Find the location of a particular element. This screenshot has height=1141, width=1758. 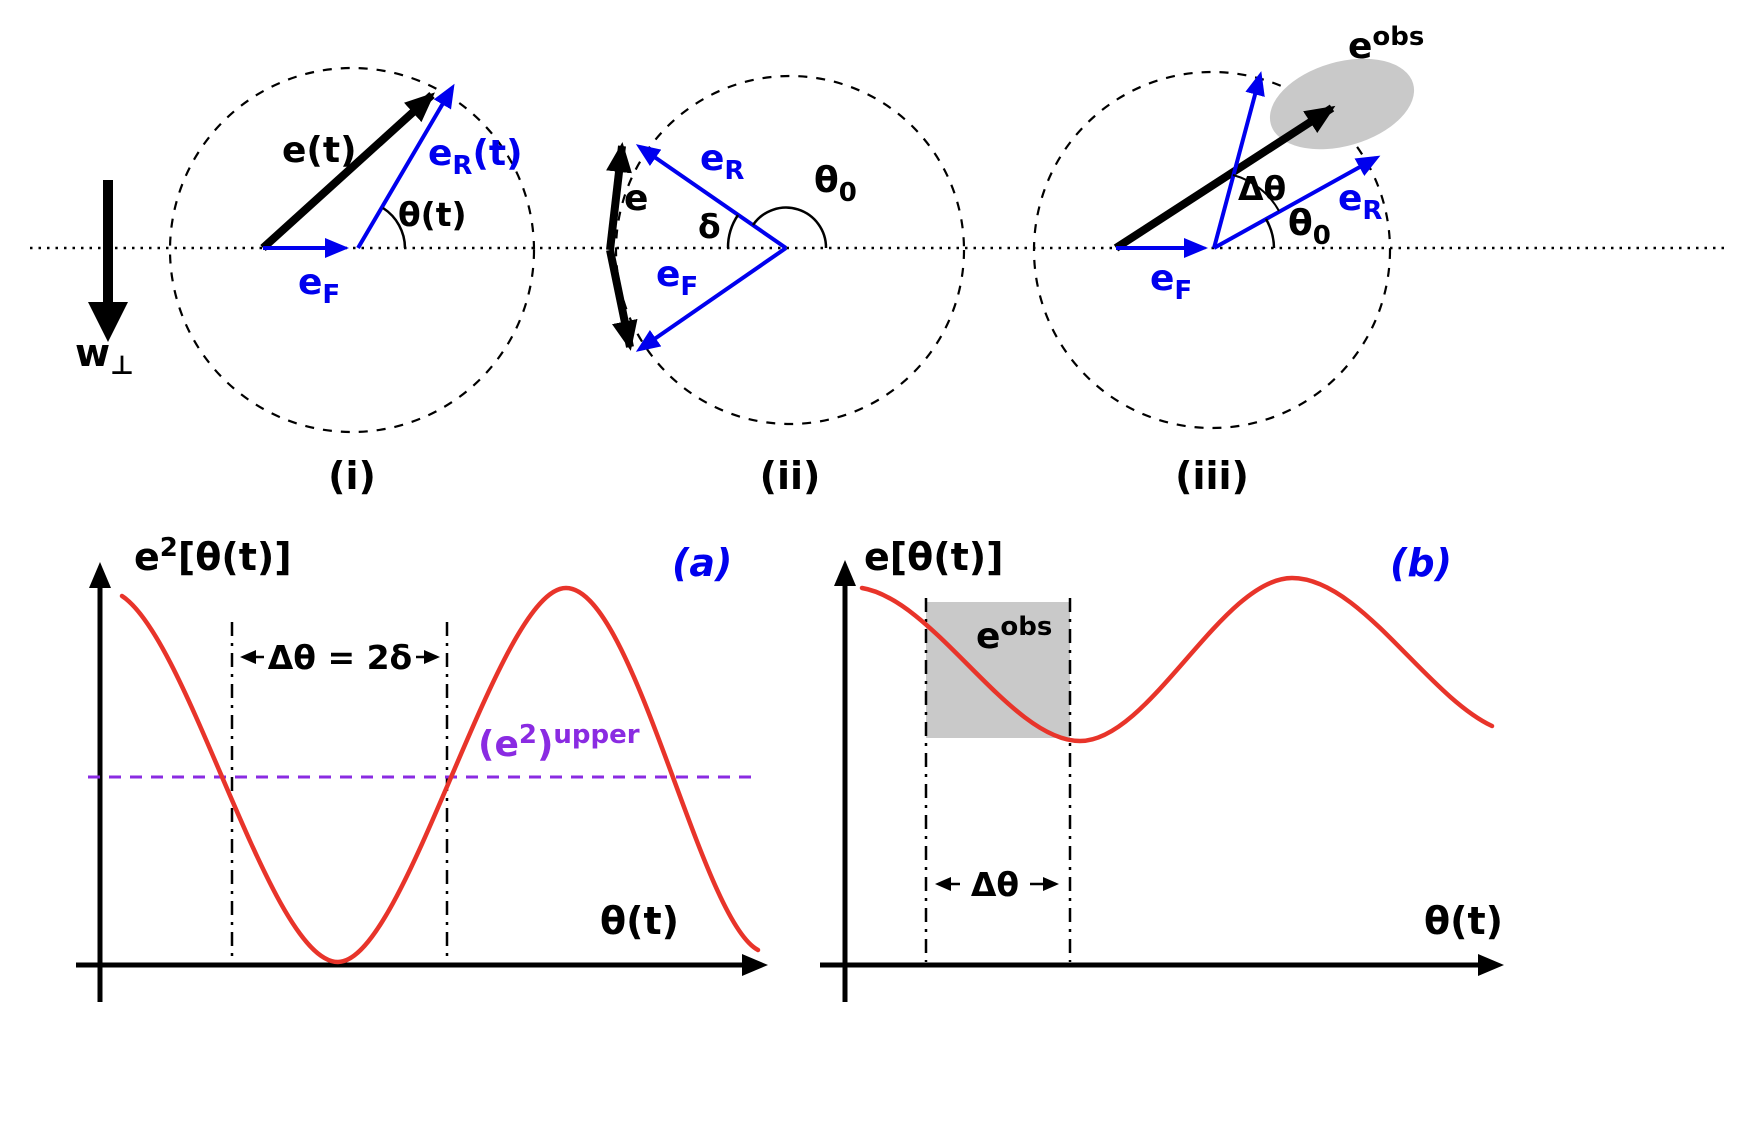

plot-a-delta-annotation: Δθ = 2δ is located at coordinates (340, 657).